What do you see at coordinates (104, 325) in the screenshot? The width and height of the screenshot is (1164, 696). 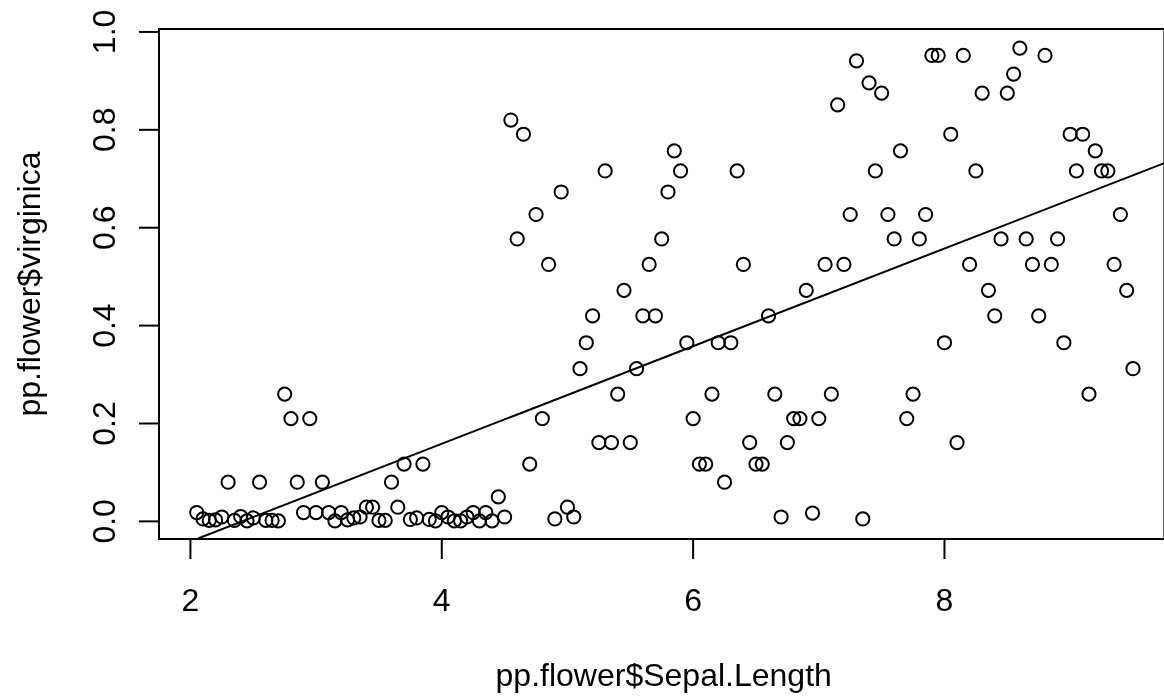 I see `y-tick-label: 0.4` at bounding box center [104, 325].